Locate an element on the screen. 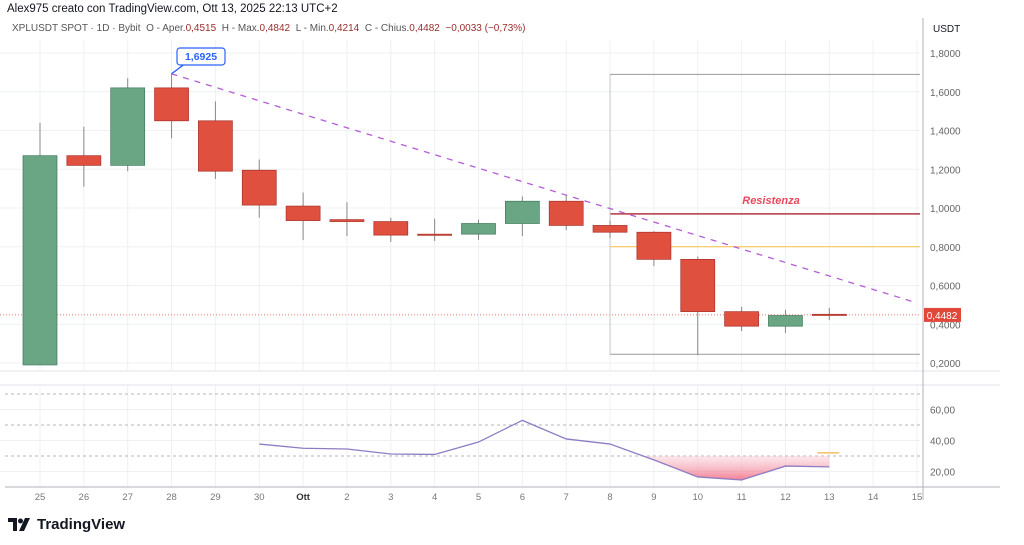  low-value: 0,4214 is located at coordinates (344, 28).